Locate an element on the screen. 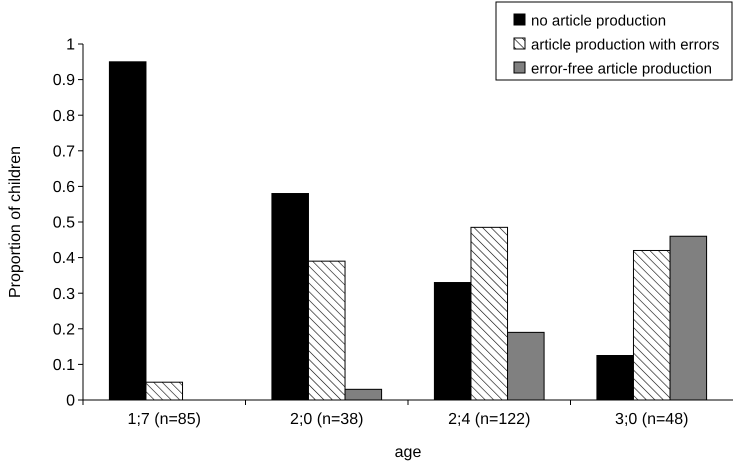 Image resolution: width=734 pixels, height=467 pixels. y-tick-label: 0.4 is located at coordinates (64, 259).